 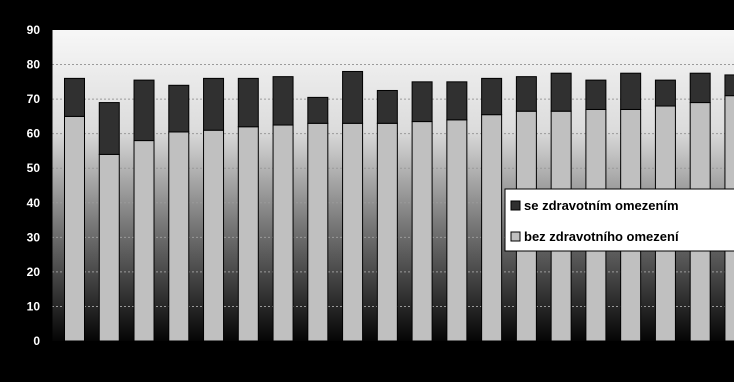 I want to click on legend-swatch-se-zdravotnim-omezenim, so click(x=515, y=205).